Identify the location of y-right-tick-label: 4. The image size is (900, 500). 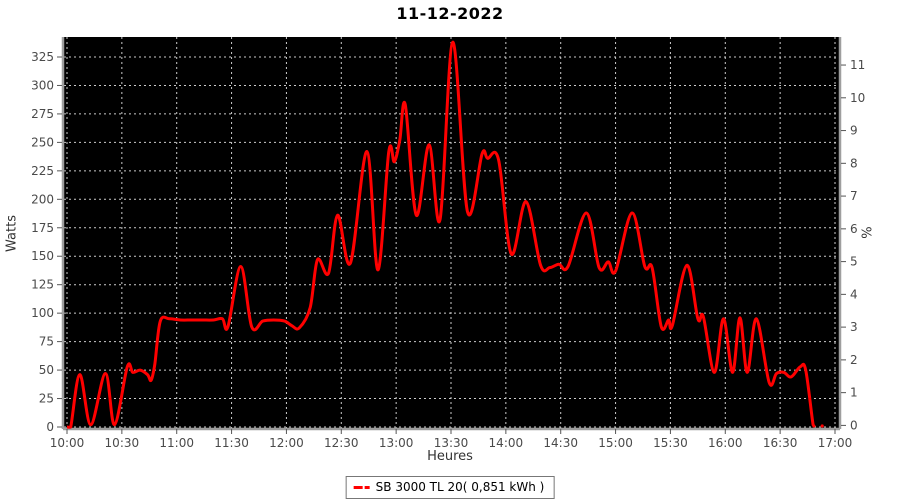
(854, 294).